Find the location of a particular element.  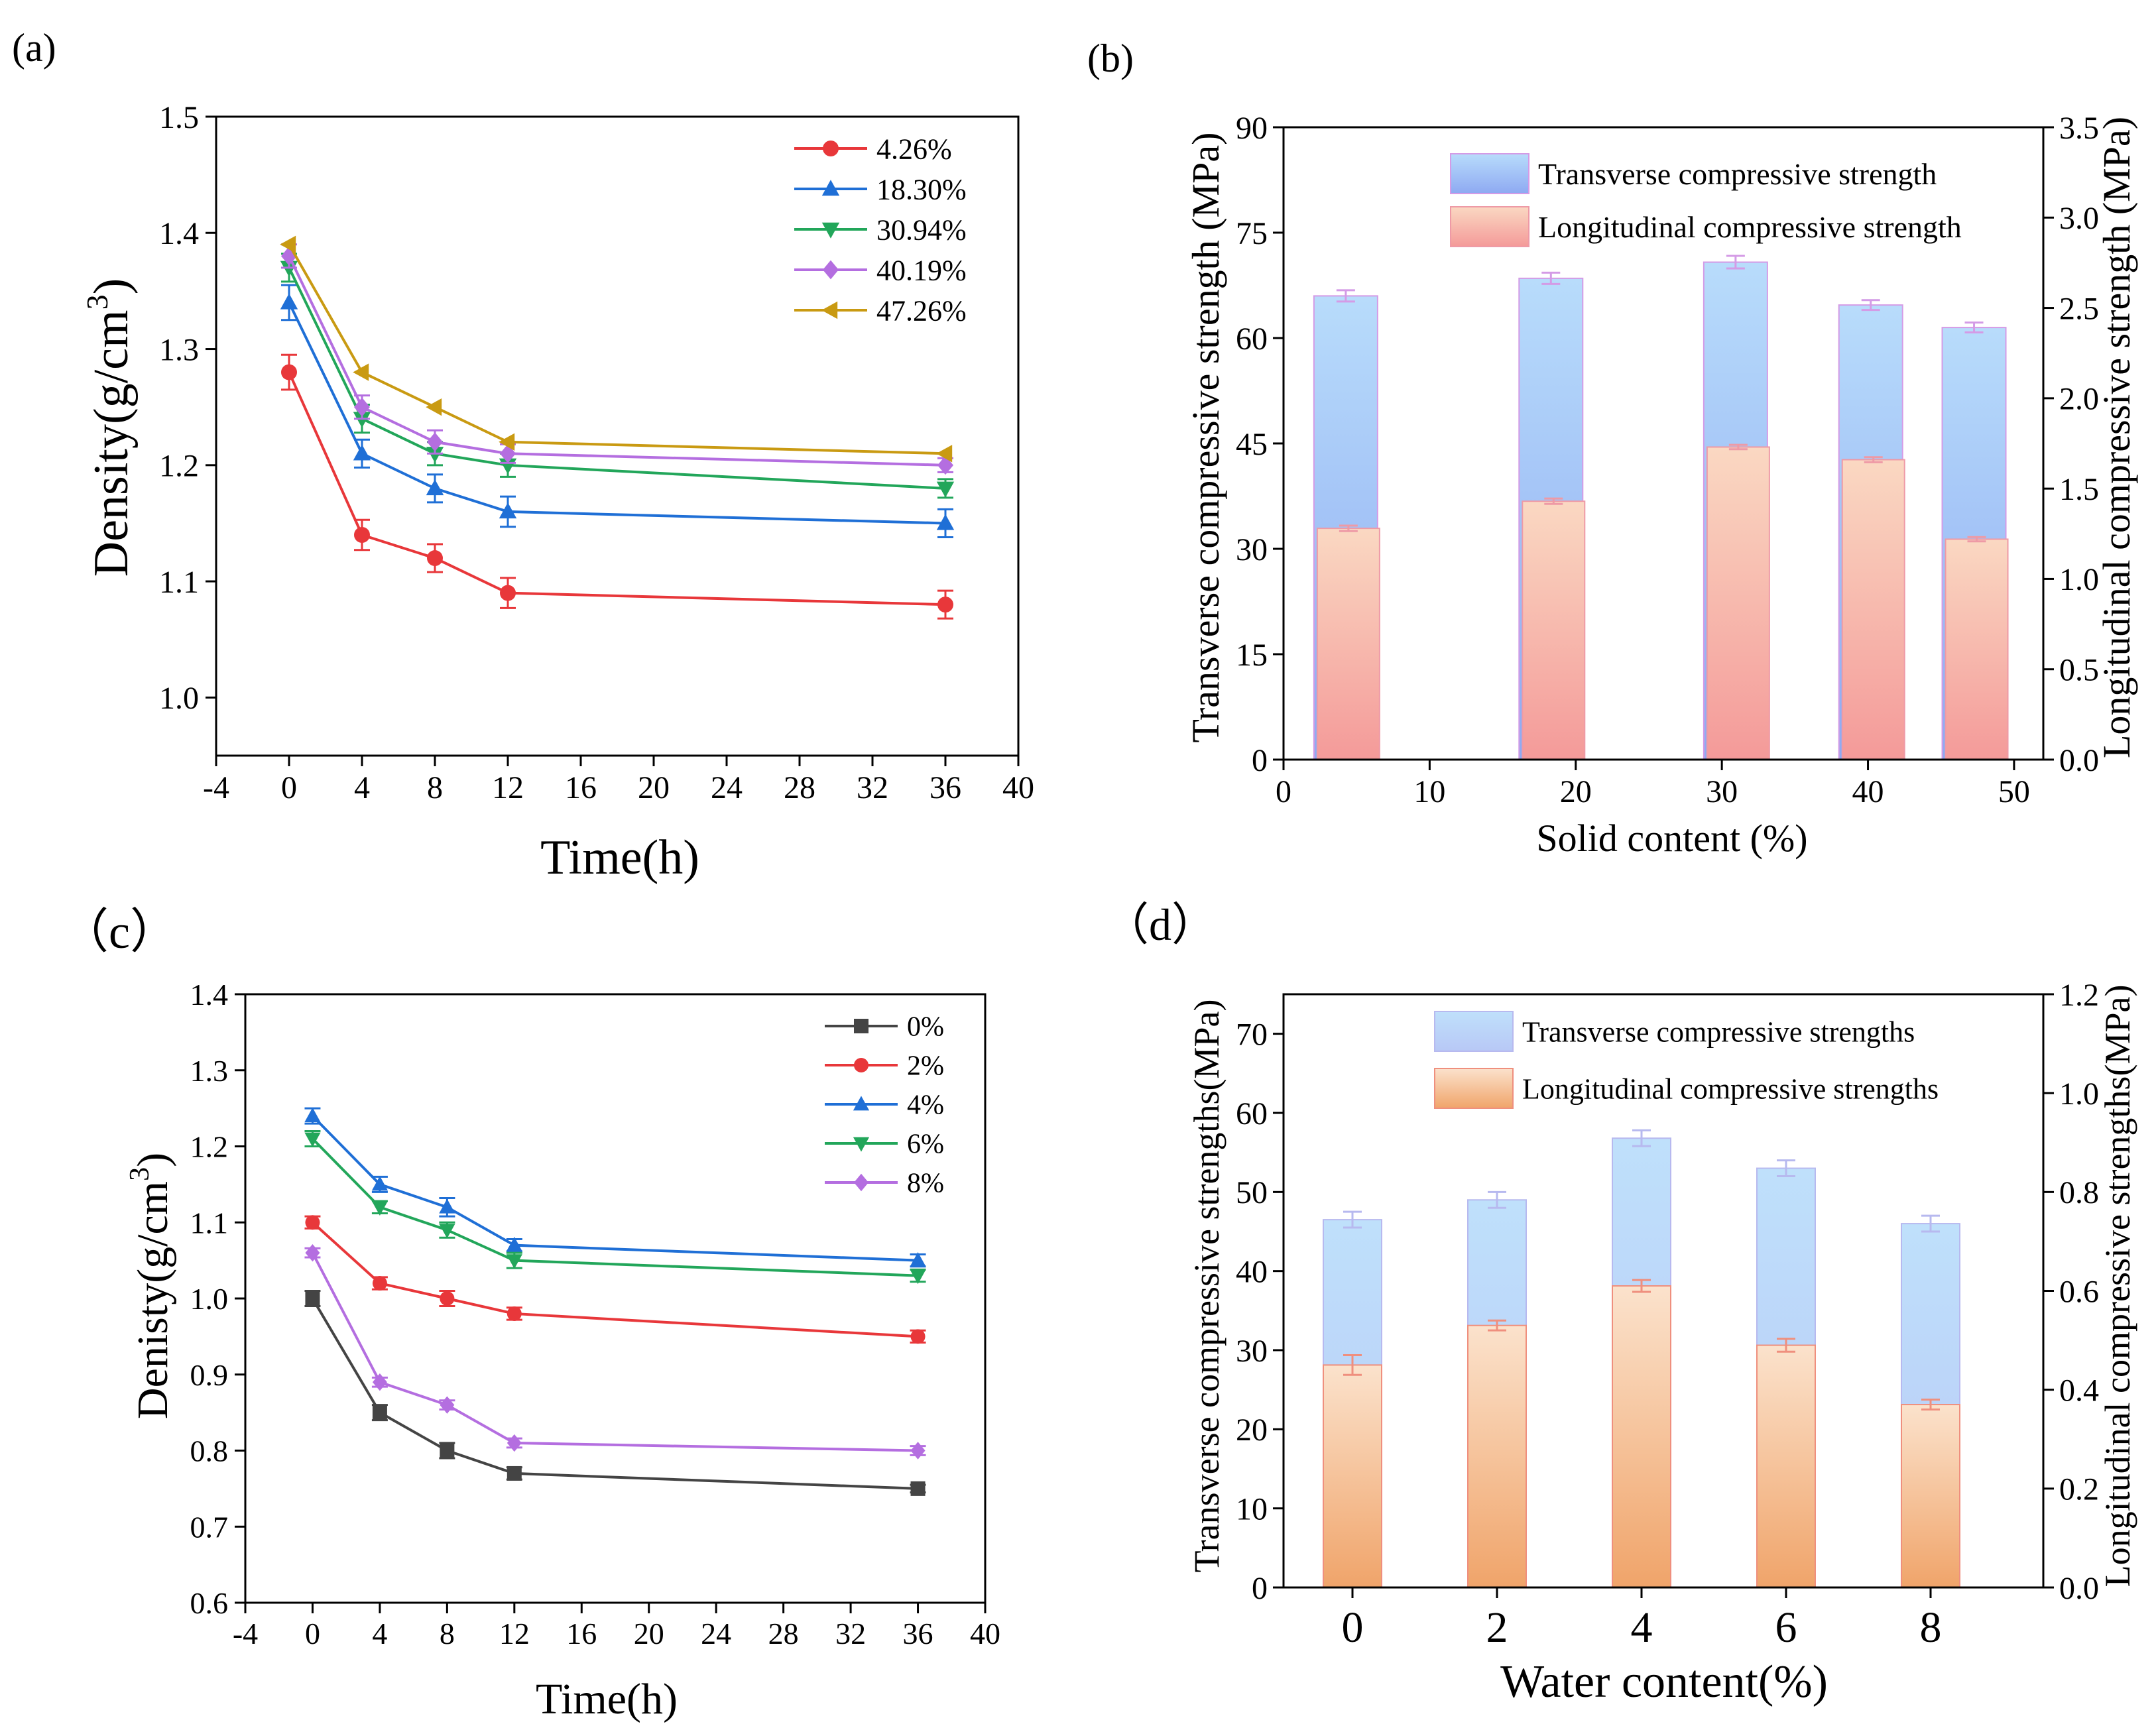

legend-label: 40.19% is located at coordinates (921, 270).